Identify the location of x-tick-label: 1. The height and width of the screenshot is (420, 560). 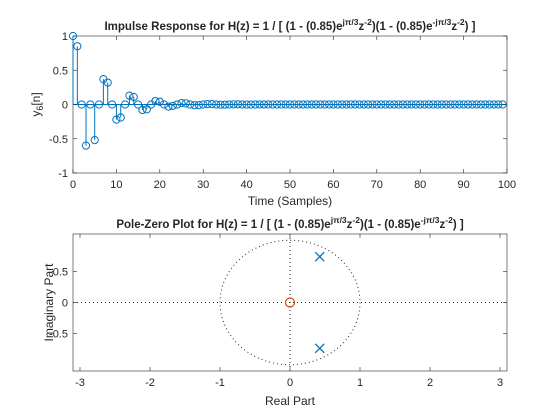
(360, 383).